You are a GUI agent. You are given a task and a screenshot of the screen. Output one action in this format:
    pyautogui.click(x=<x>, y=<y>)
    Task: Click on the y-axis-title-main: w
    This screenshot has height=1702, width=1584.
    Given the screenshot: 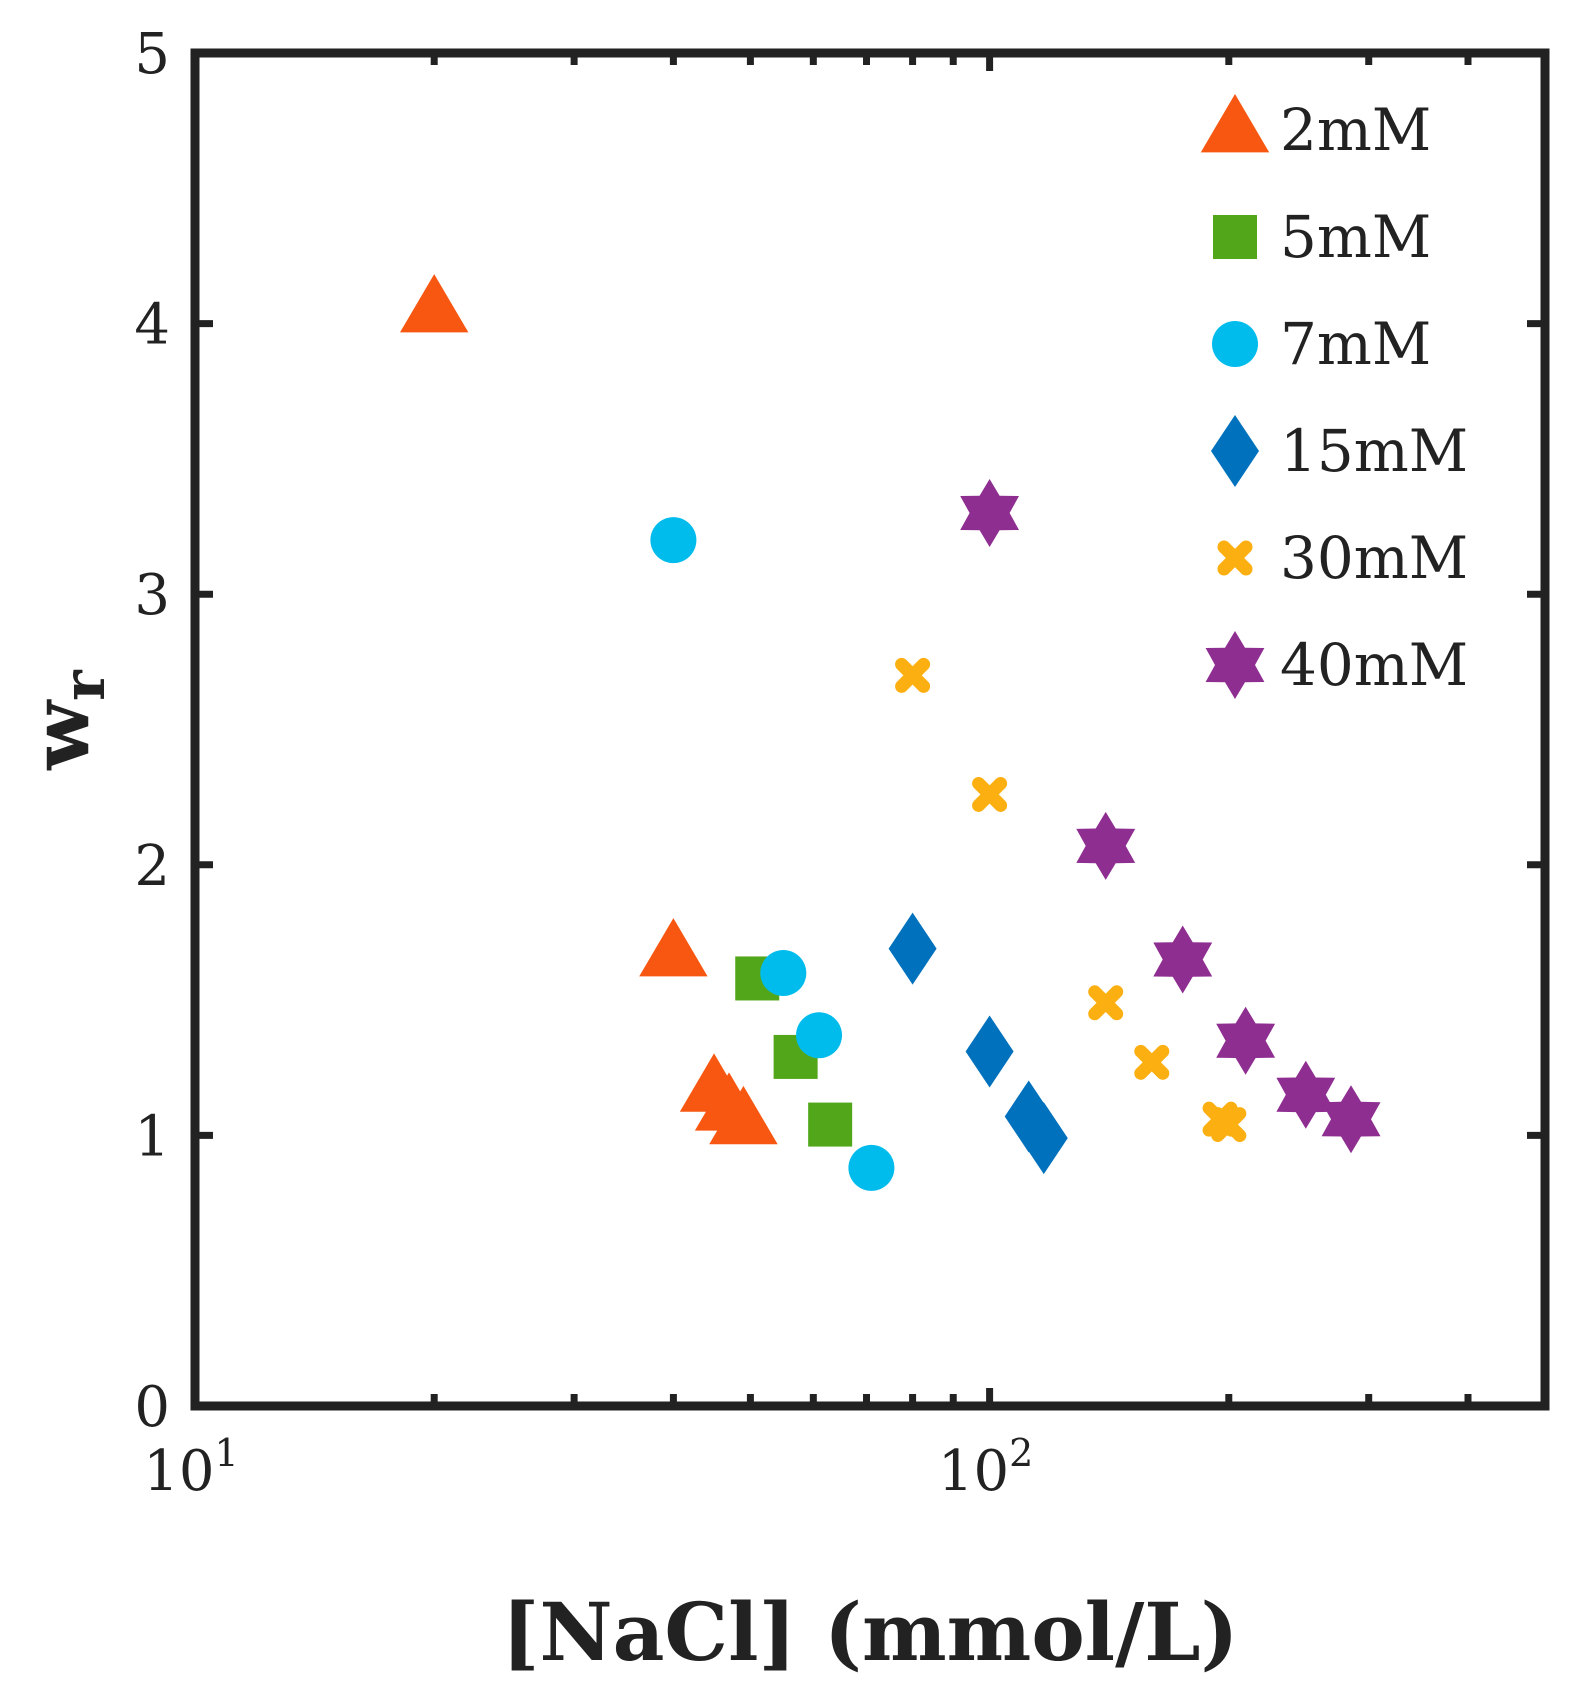 What is the action you would take?
    pyautogui.click(x=60, y=735)
    